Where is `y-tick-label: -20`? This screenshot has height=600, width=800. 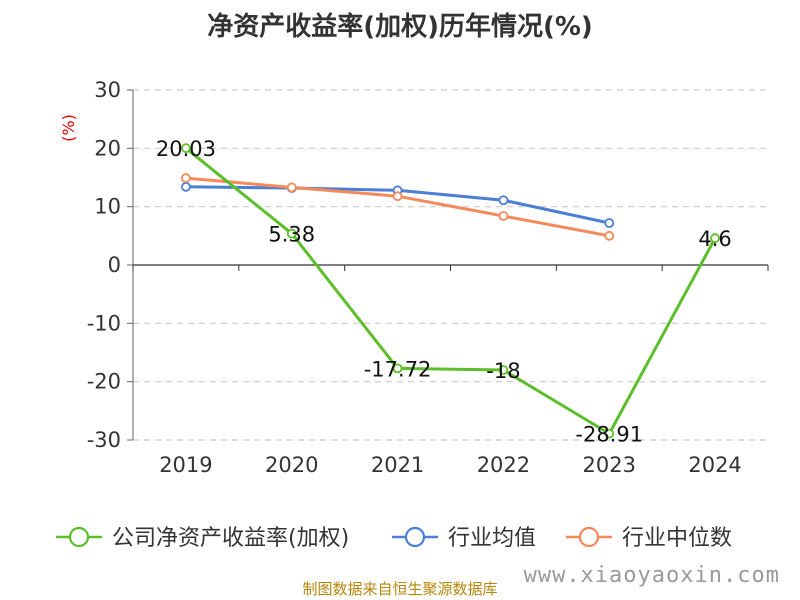 y-tick-label: -20 is located at coordinates (104, 382).